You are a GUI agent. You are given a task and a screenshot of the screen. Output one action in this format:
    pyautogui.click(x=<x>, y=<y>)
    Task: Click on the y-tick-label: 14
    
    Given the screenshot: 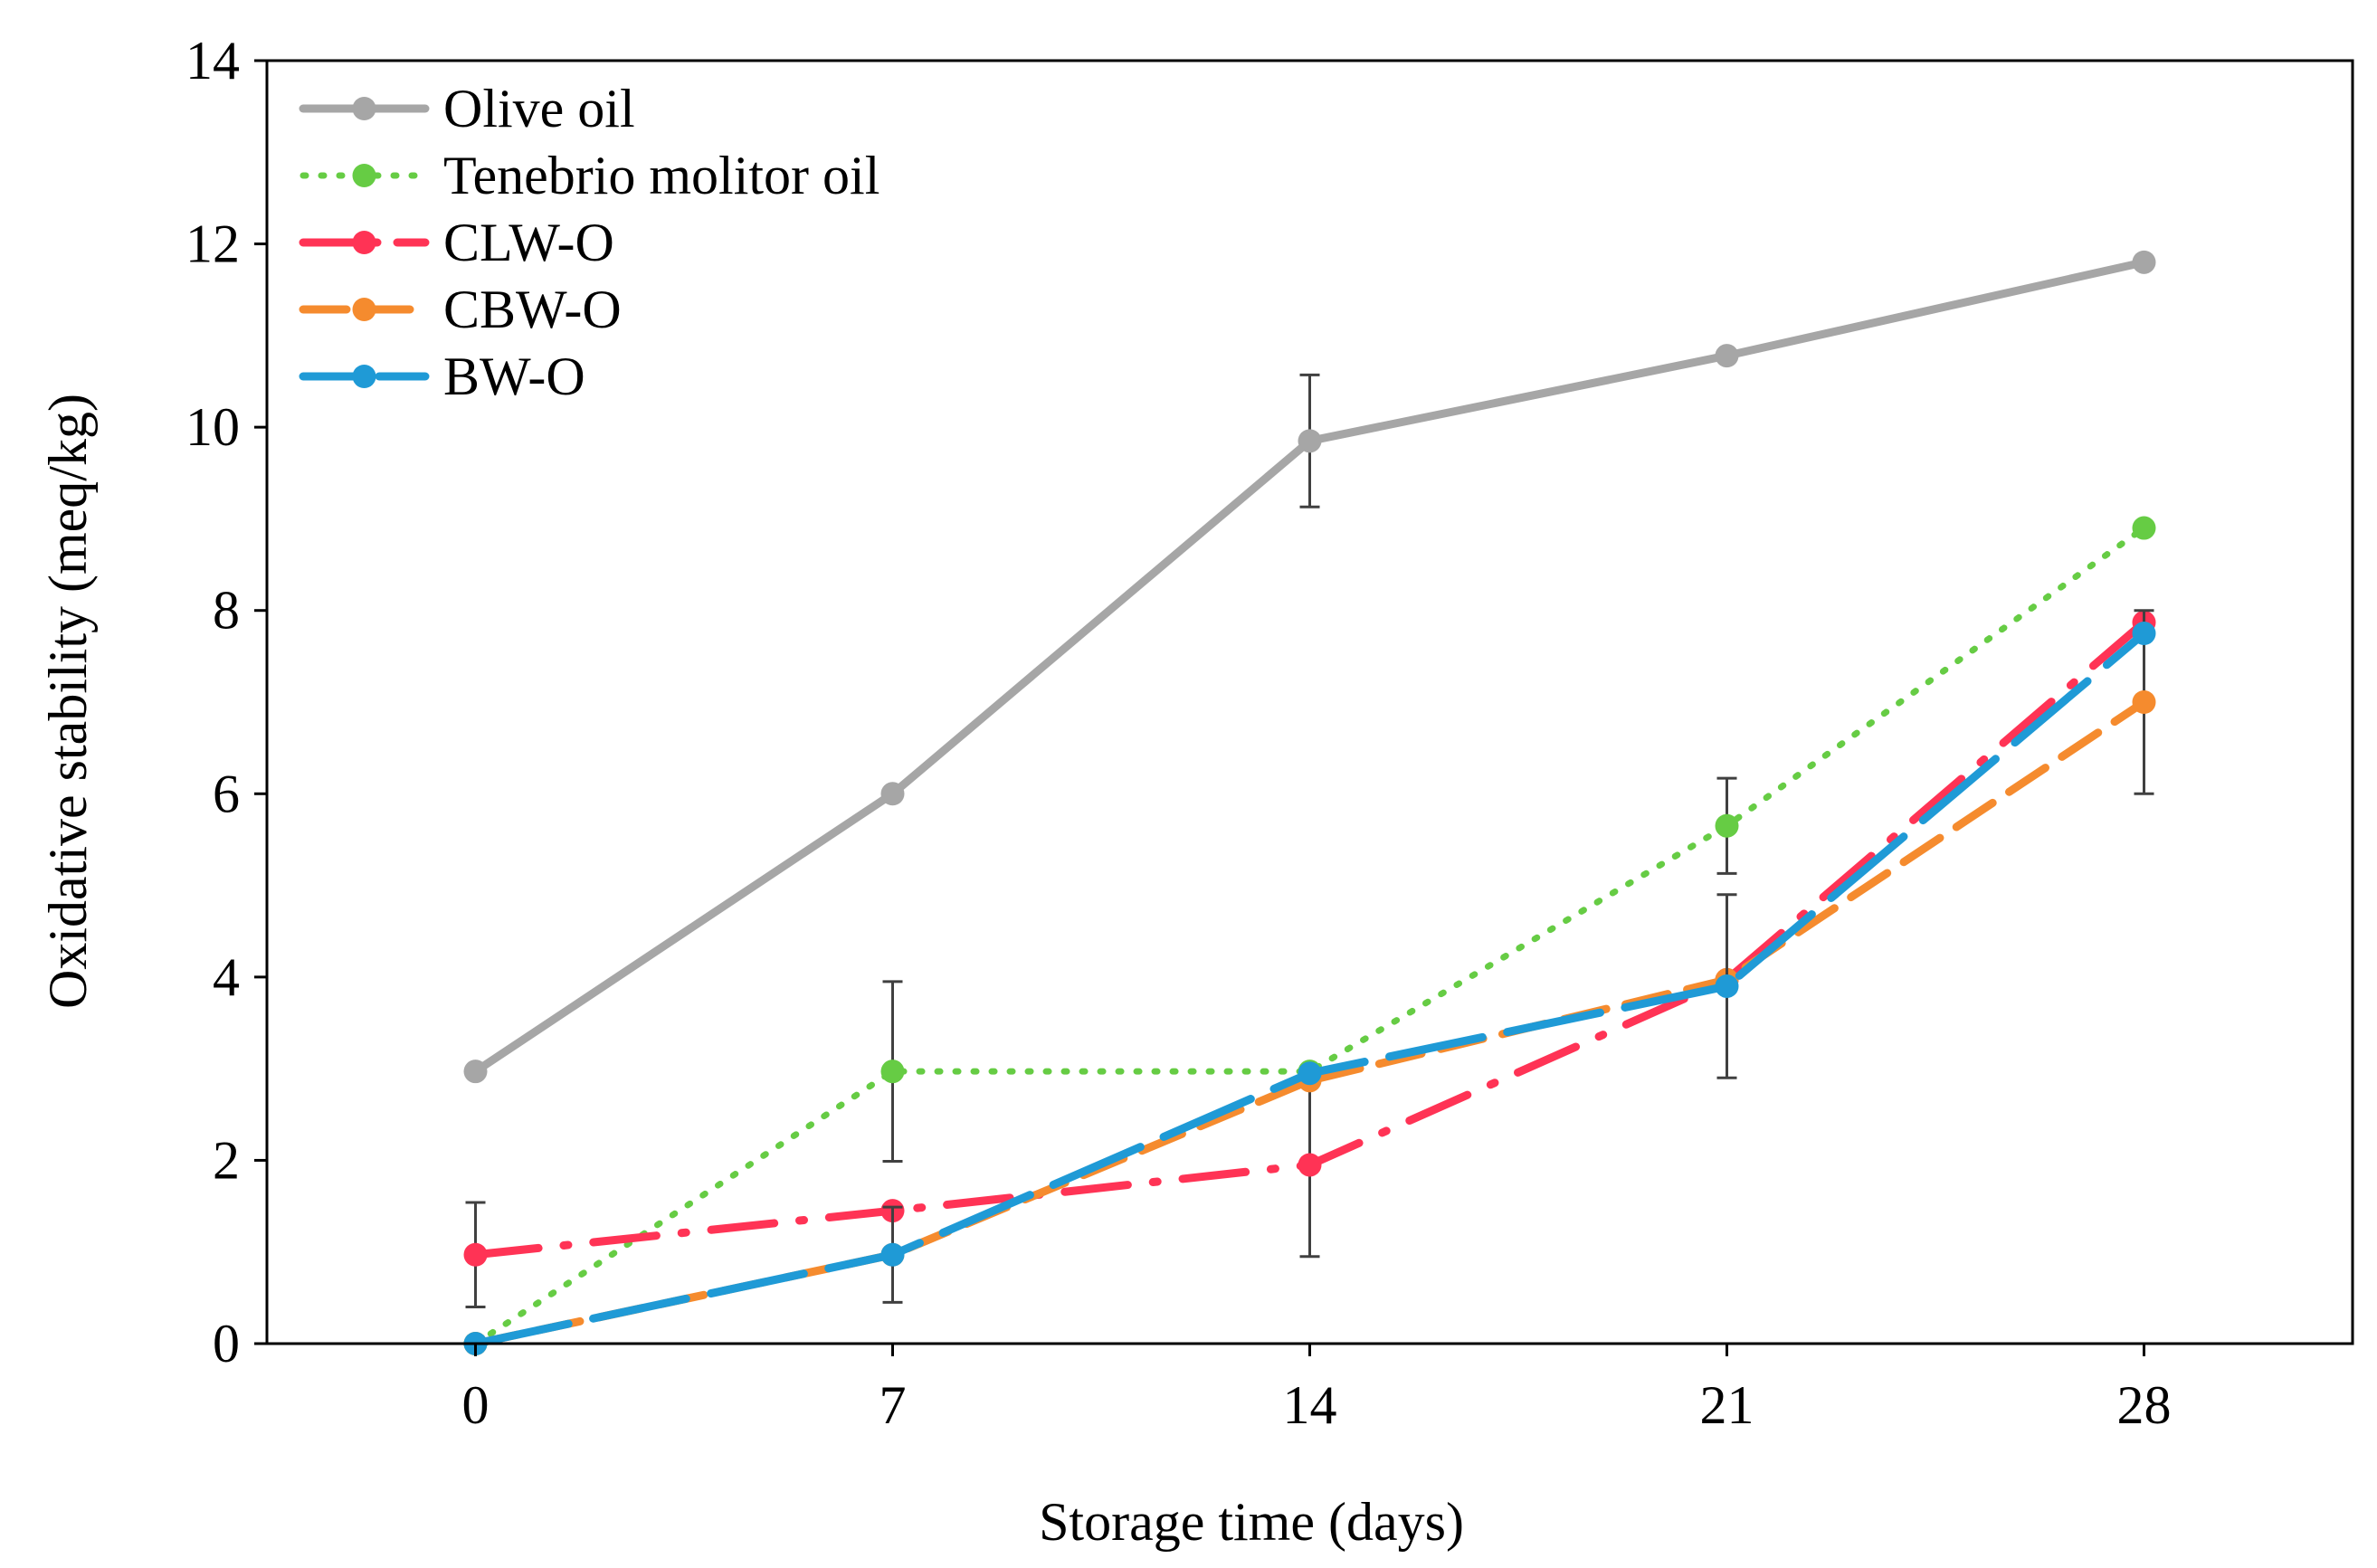 What is the action you would take?
    pyautogui.click(x=212, y=61)
    